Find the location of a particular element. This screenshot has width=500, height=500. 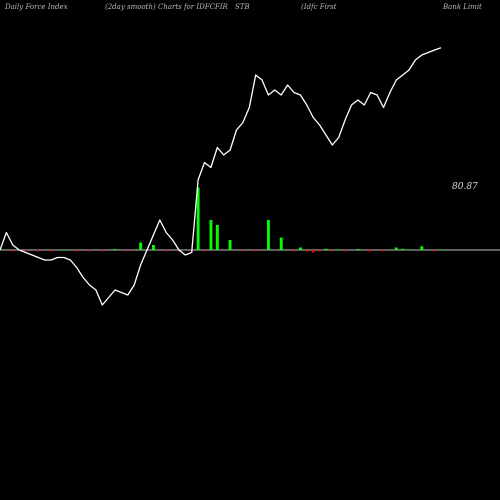

force-index-bars is located at coordinates (221, 220).